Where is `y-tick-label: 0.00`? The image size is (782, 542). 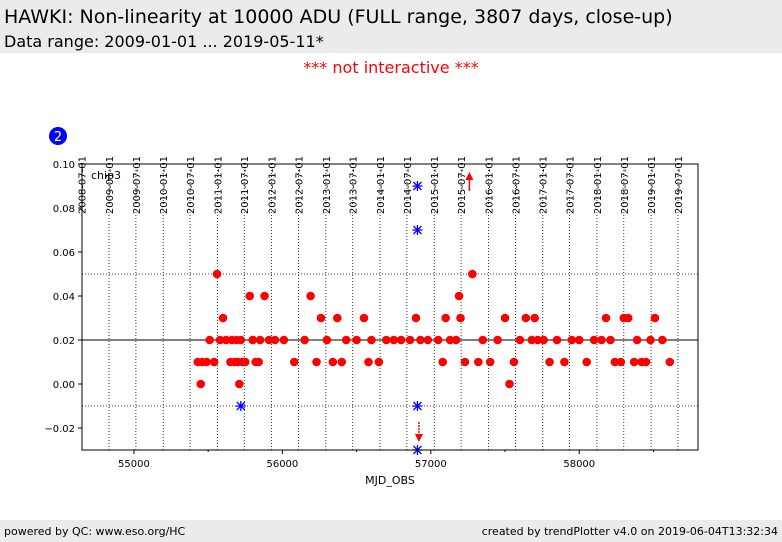
y-tick-label: 0.00 is located at coordinates (64, 385).